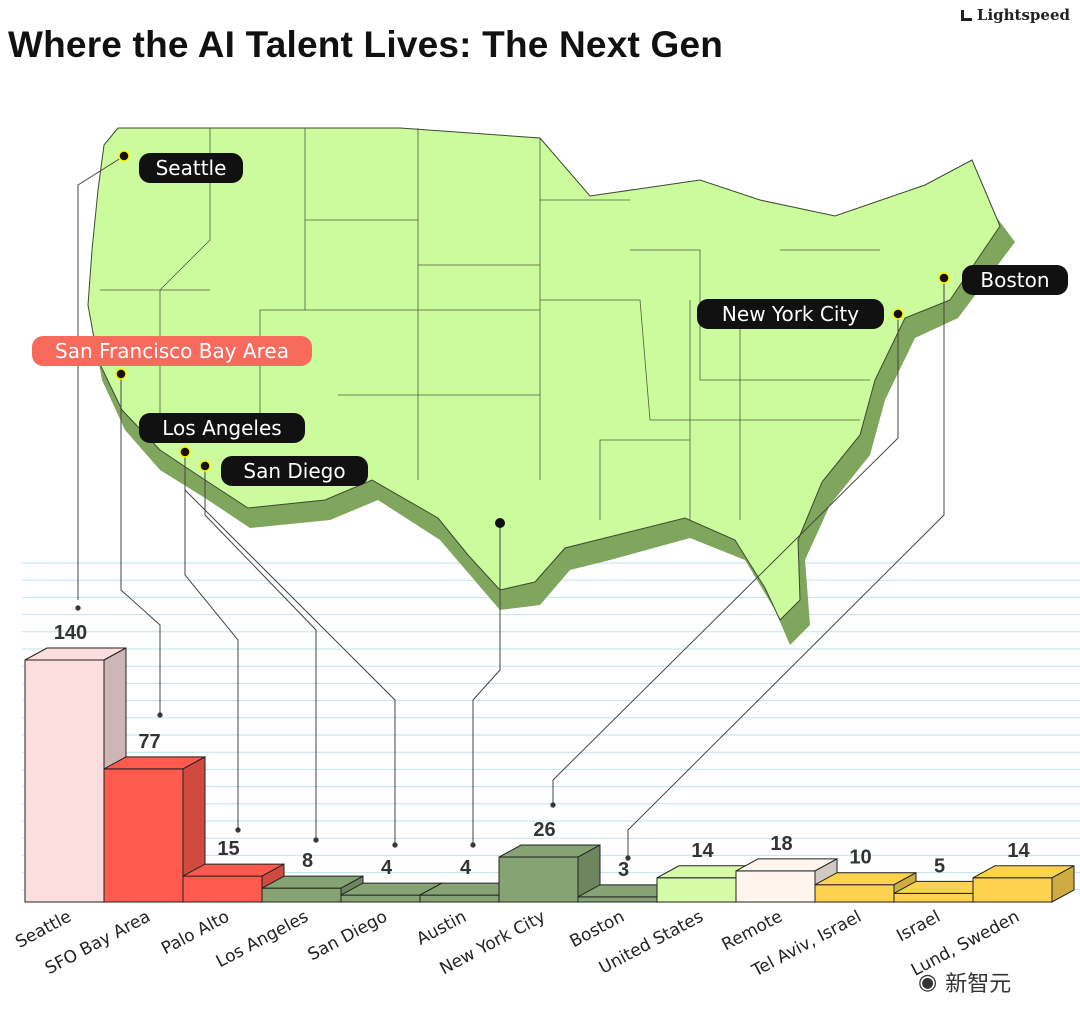  Describe the element at coordinates (1023, 15) in the screenshot. I see `brand-name: Lightspeed` at that location.